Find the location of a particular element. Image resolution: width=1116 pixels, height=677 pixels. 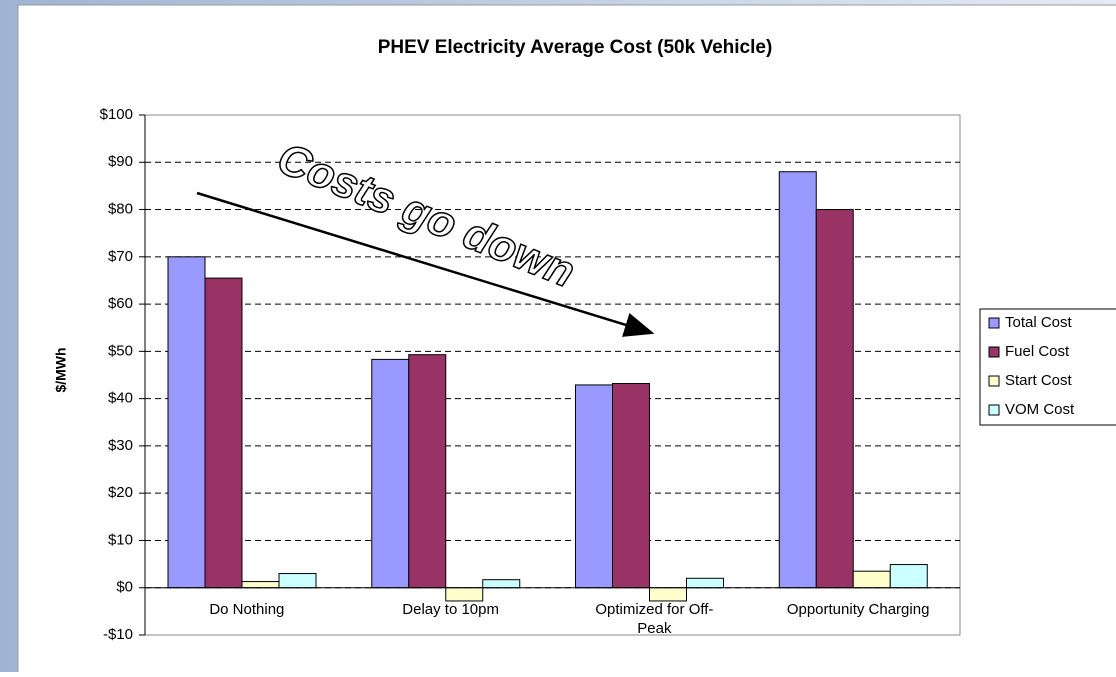

x-tick-label: Delay to 10pm is located at coordinates (450, 609).